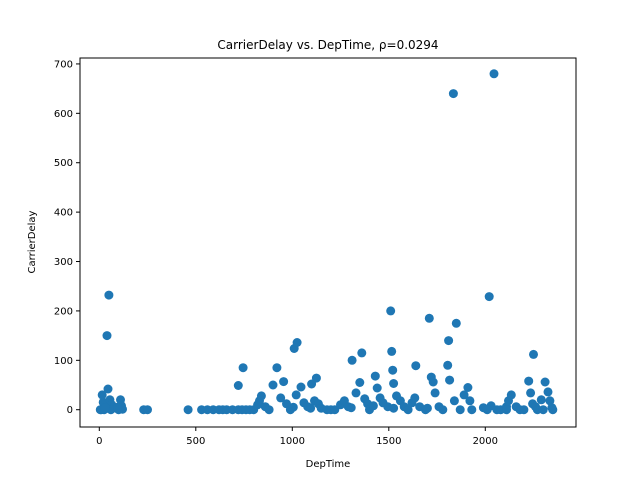 The width and height of the screenshot is (640, 480). Describe the element at coordinates (63, 114) in the screenshot. I see `y-tick-label: 600` at that location.